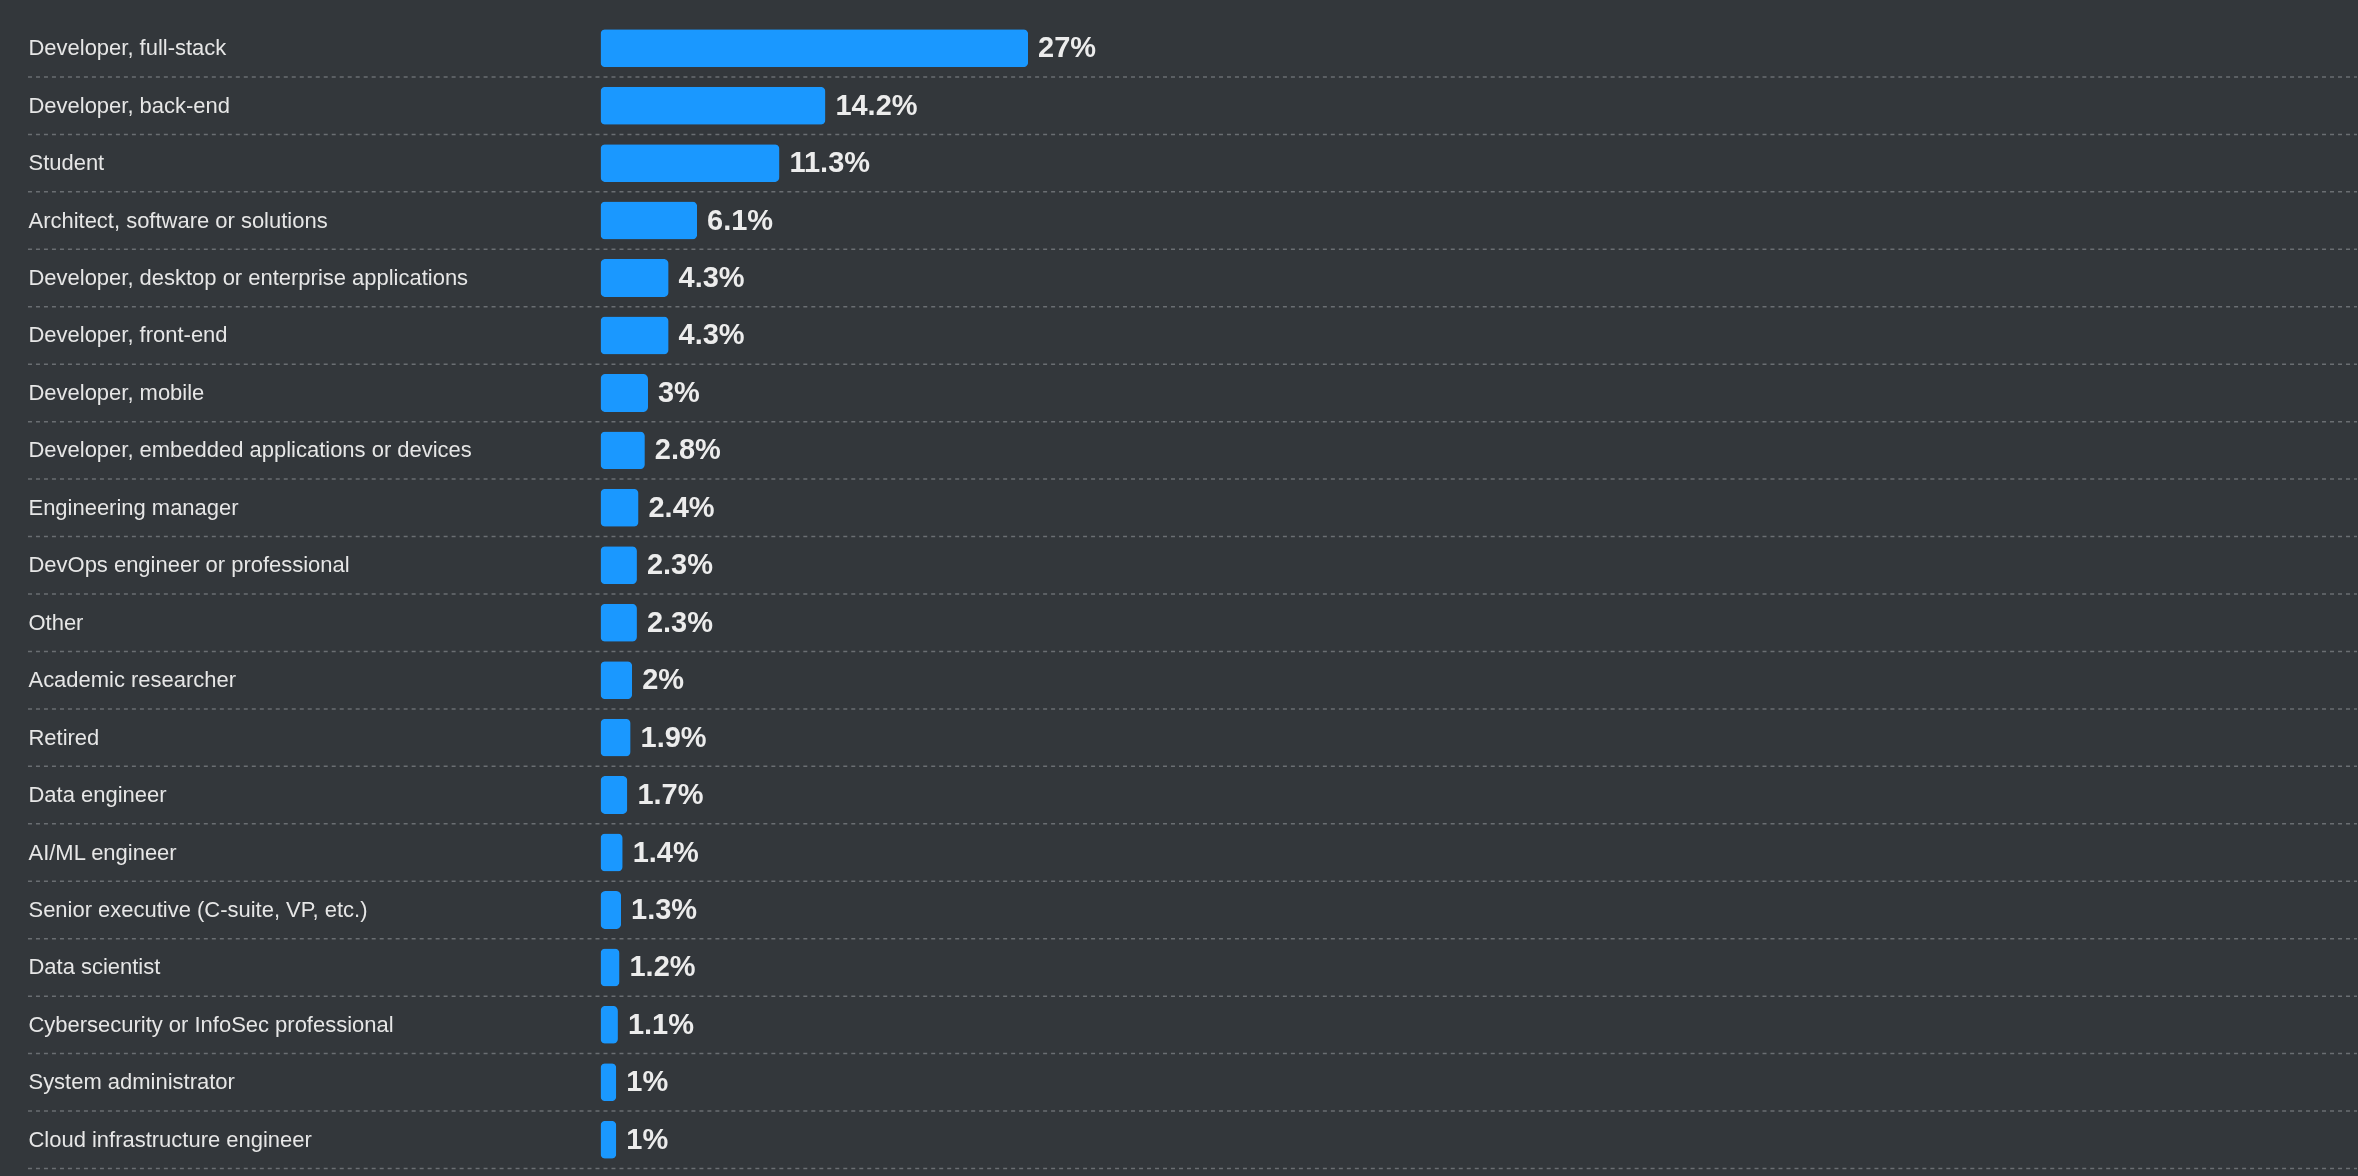  Describe the element at coordinates (170, 1139) in the screenshot. I see `y-tick-label: Cloud infrastructure engineer` at that location.